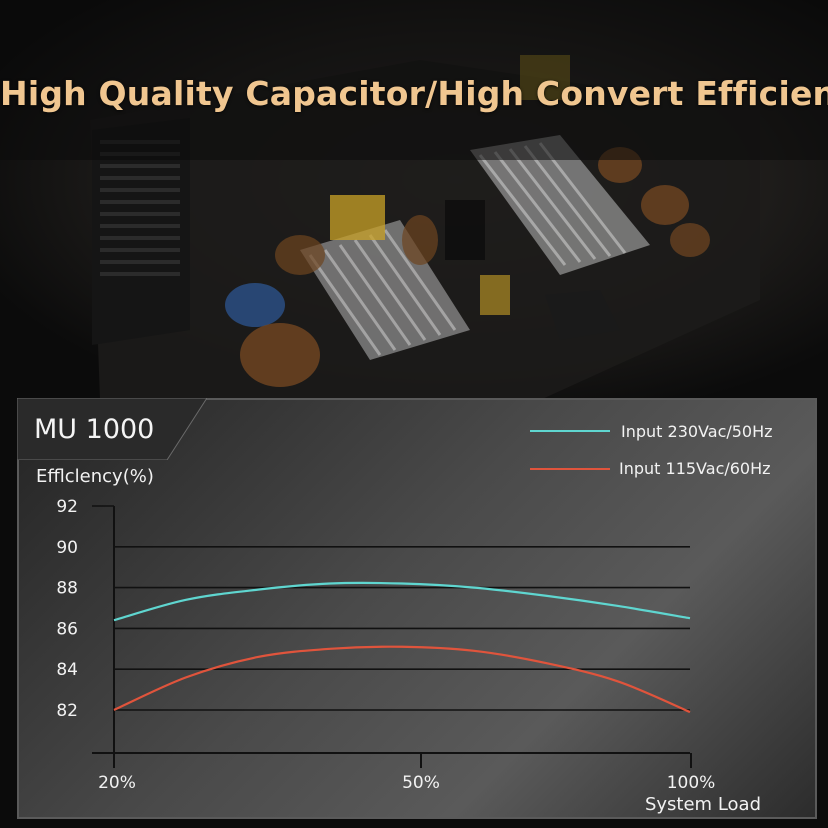 Image resolution: width=828 pixels, height=828 pixels. I want to click on model-label: MU 1000, so click(94, 429).